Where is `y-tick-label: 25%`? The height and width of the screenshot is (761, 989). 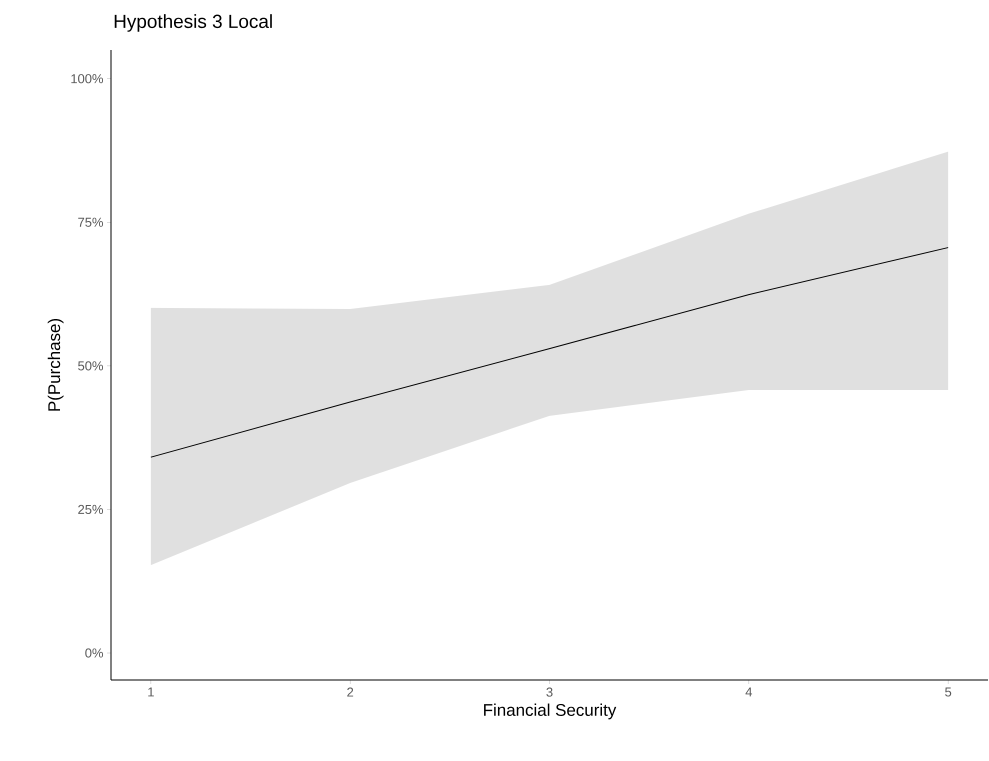
y-tick-label: 25% is located at coordinates (91, 509).